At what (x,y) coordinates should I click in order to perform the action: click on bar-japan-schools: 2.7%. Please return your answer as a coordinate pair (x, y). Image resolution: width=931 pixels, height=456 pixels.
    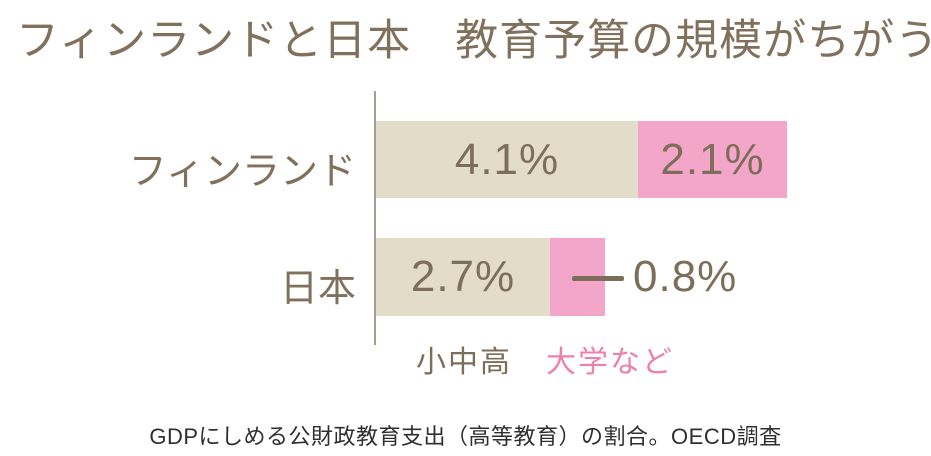
    Looking at the image, I should click on (463, 277).